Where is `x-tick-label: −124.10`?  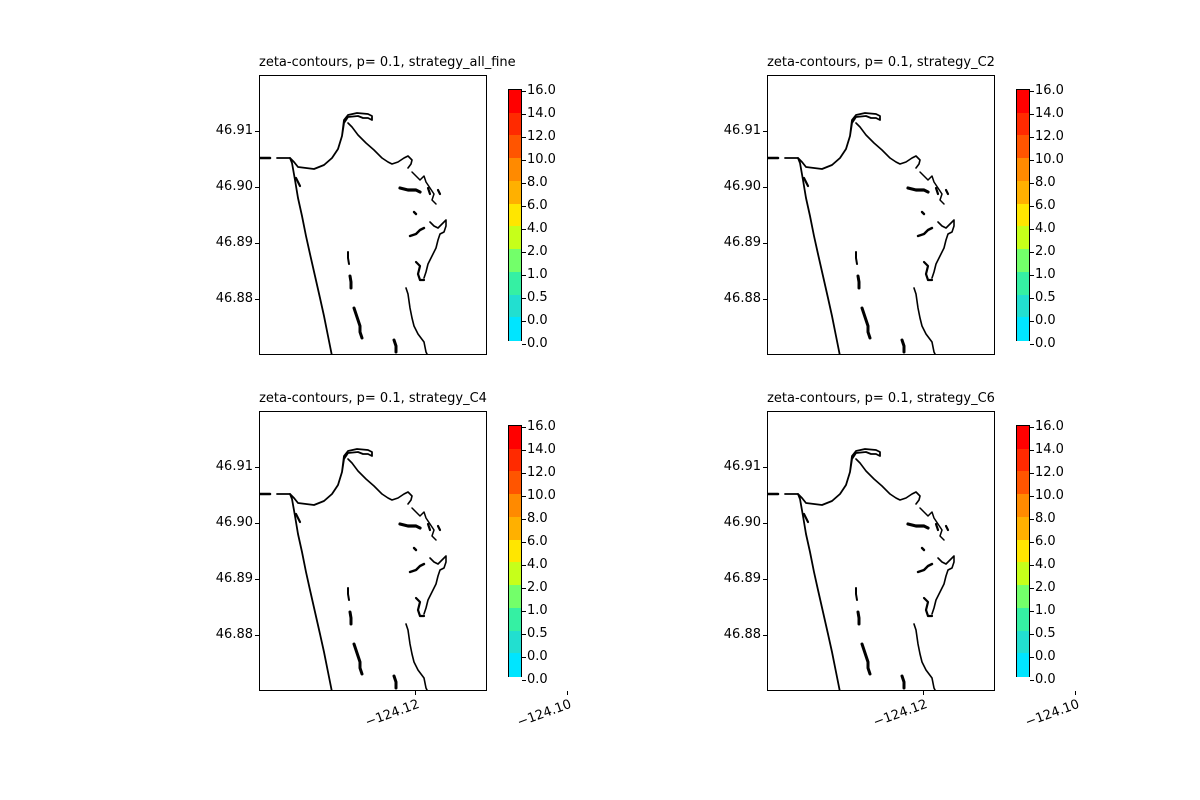
x-tick-label: −124.10 is located at coordinates (544, 714).